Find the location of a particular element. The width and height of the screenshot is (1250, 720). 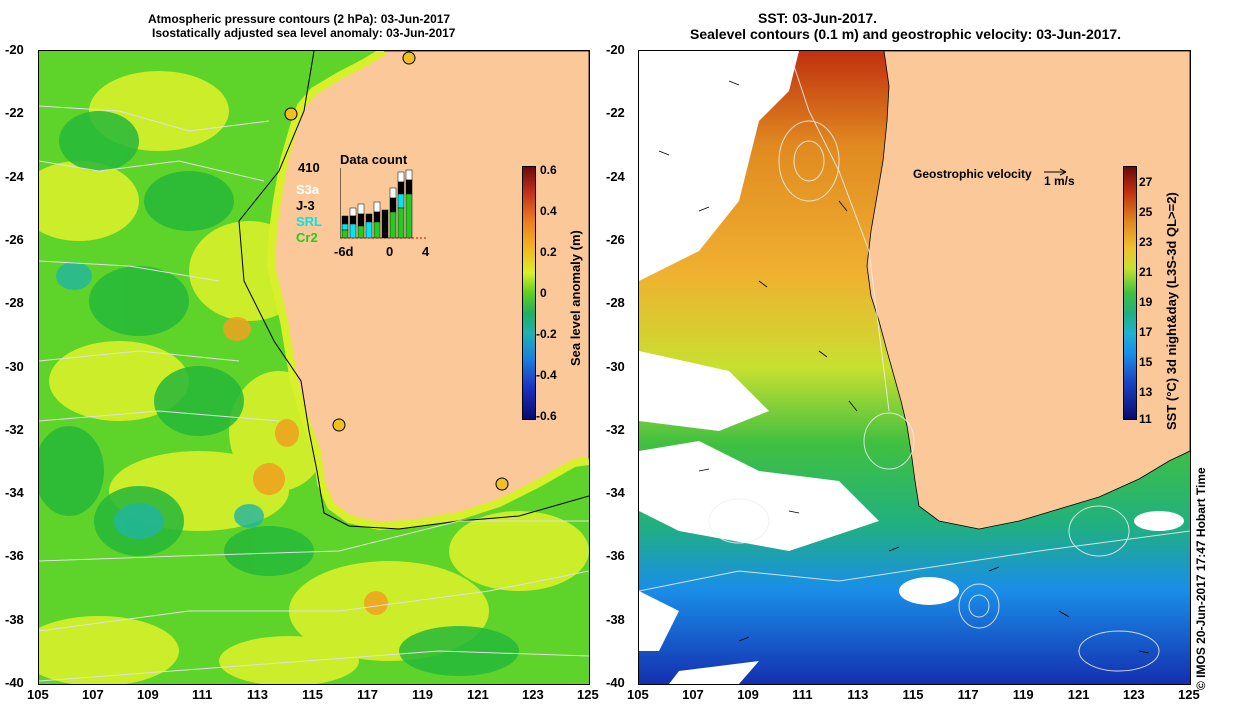

left-xtick-label: 113 is located at coordinates (257, 694).